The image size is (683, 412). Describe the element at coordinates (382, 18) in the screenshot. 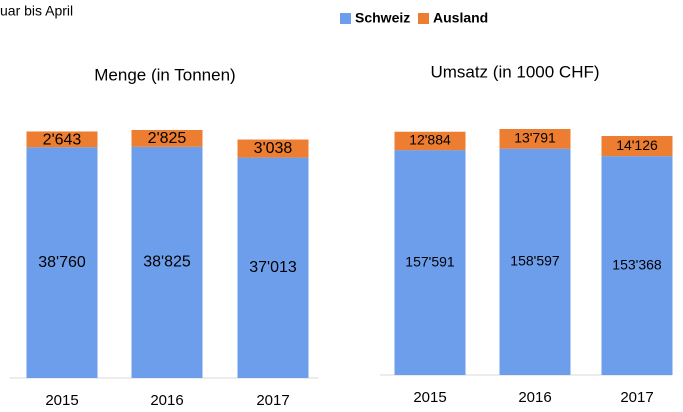

I see `legend-label: Schweiz` at that location.